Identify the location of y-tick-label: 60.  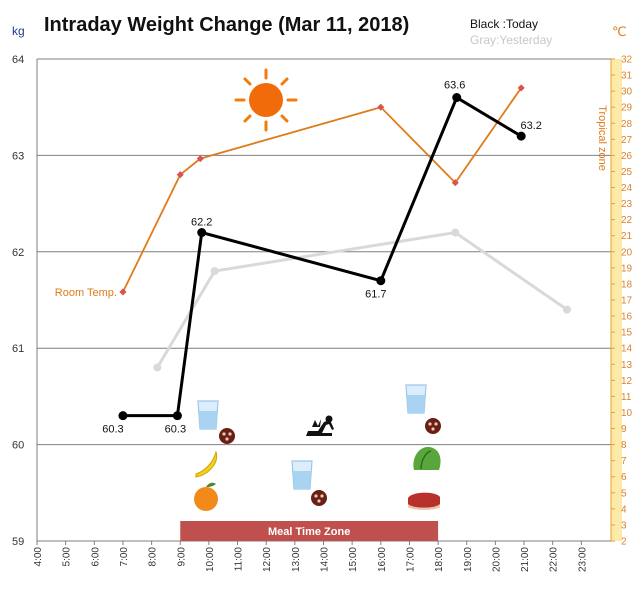
(18, 446).